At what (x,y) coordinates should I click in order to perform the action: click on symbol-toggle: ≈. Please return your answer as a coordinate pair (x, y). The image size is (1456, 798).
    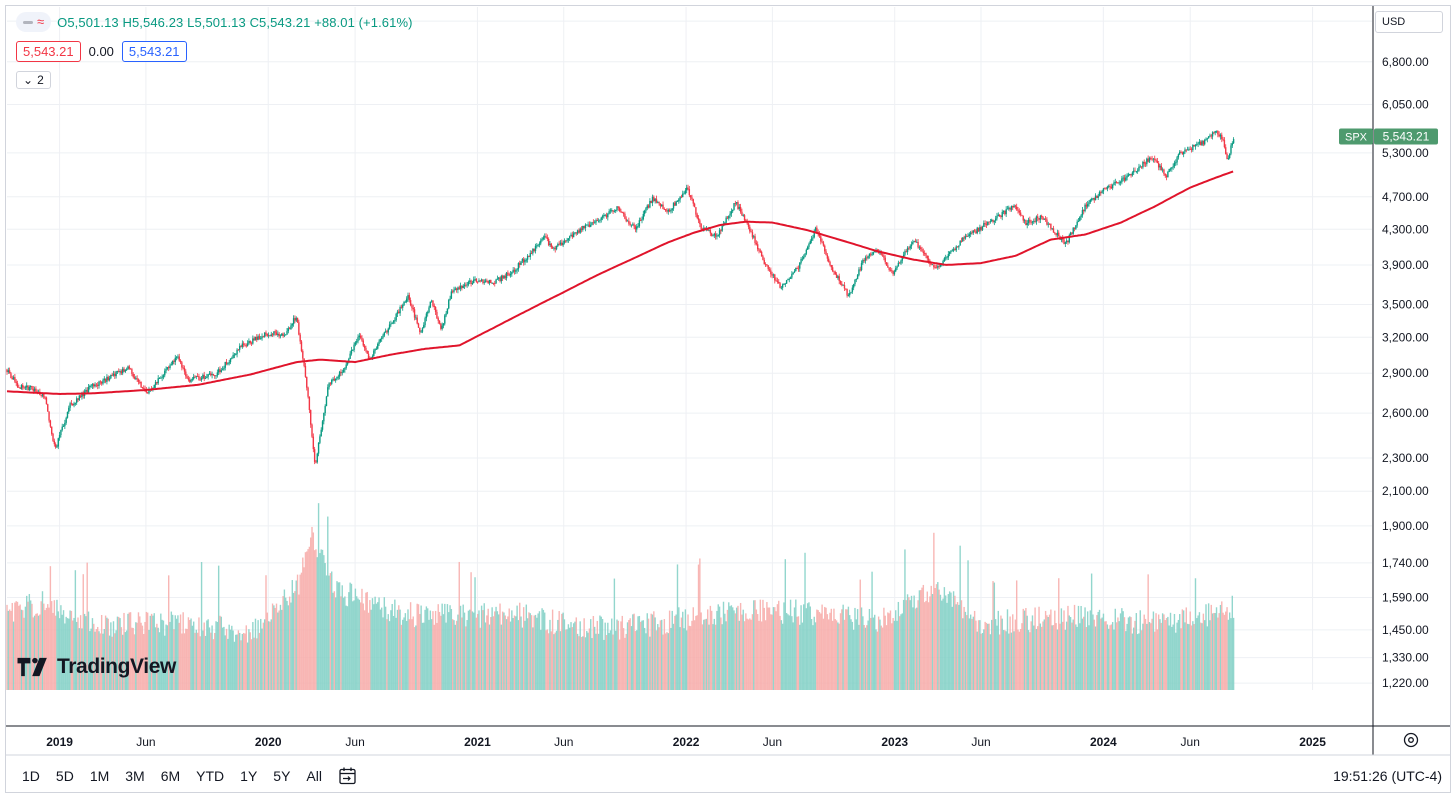
    Looking at the image, I should click on (34, 22).